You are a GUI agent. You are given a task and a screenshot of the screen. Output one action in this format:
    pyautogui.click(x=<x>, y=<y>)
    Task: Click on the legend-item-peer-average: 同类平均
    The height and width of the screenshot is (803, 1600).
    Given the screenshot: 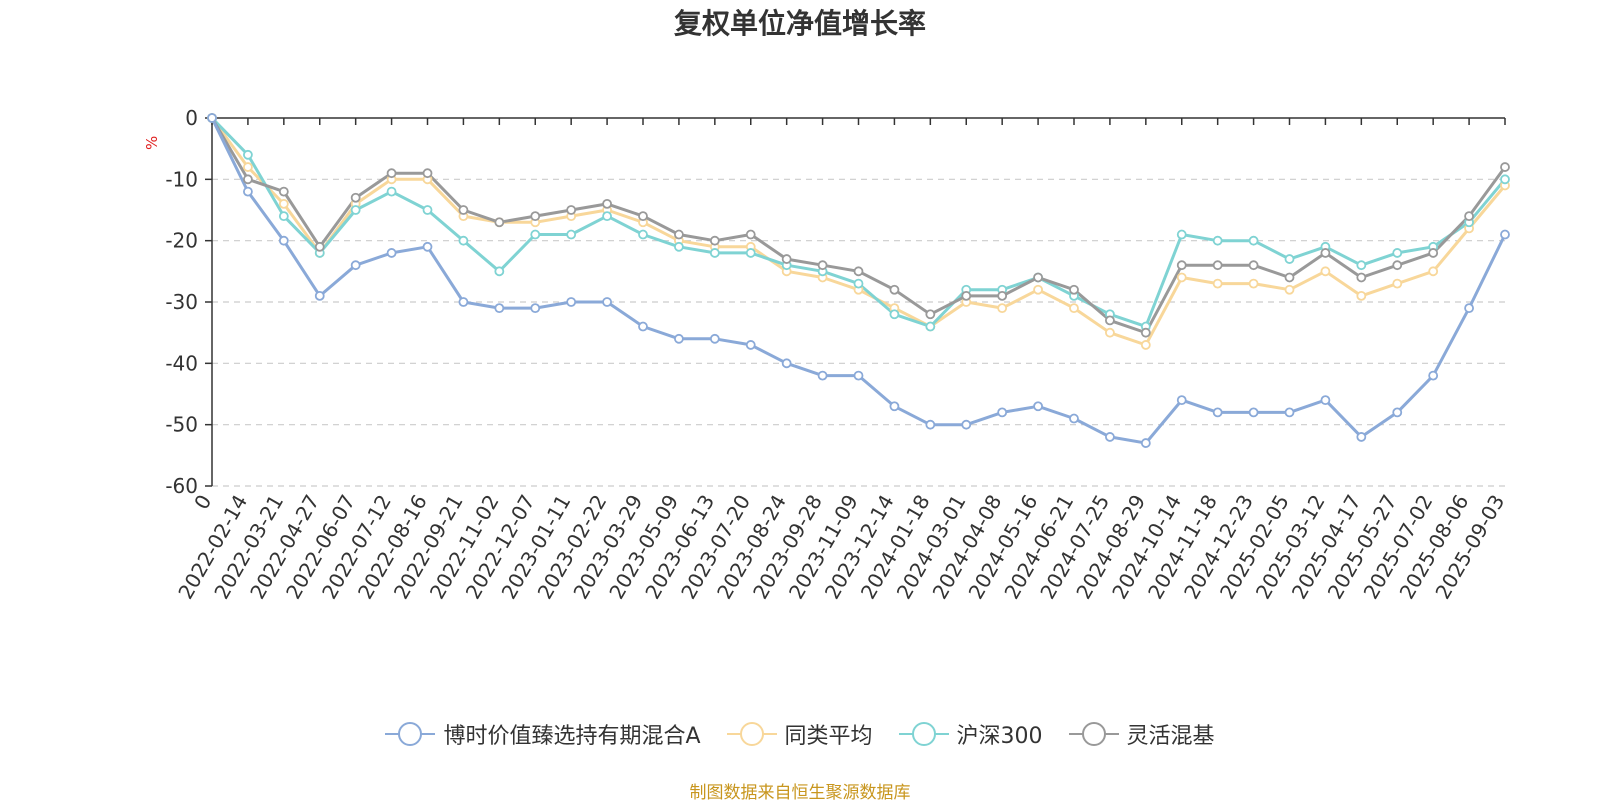 What is the action you would take?
    pyautogui.click(x=799, y=734)
    